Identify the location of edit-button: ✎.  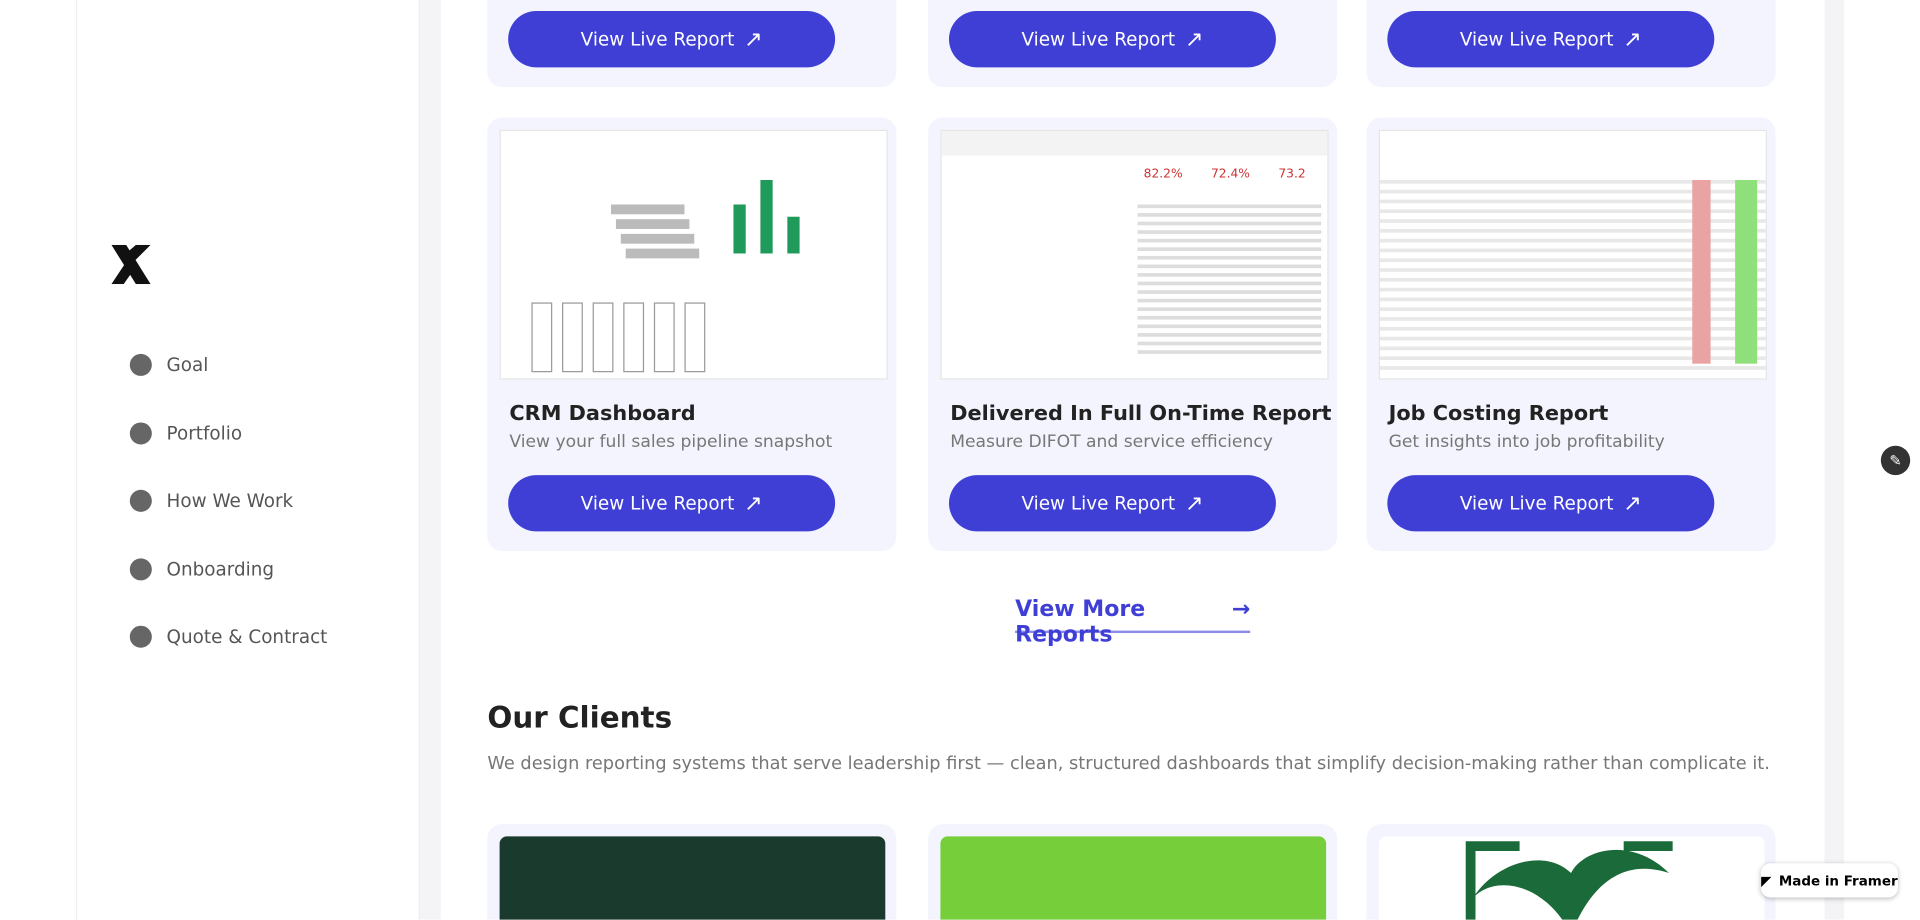
(1895, 460).